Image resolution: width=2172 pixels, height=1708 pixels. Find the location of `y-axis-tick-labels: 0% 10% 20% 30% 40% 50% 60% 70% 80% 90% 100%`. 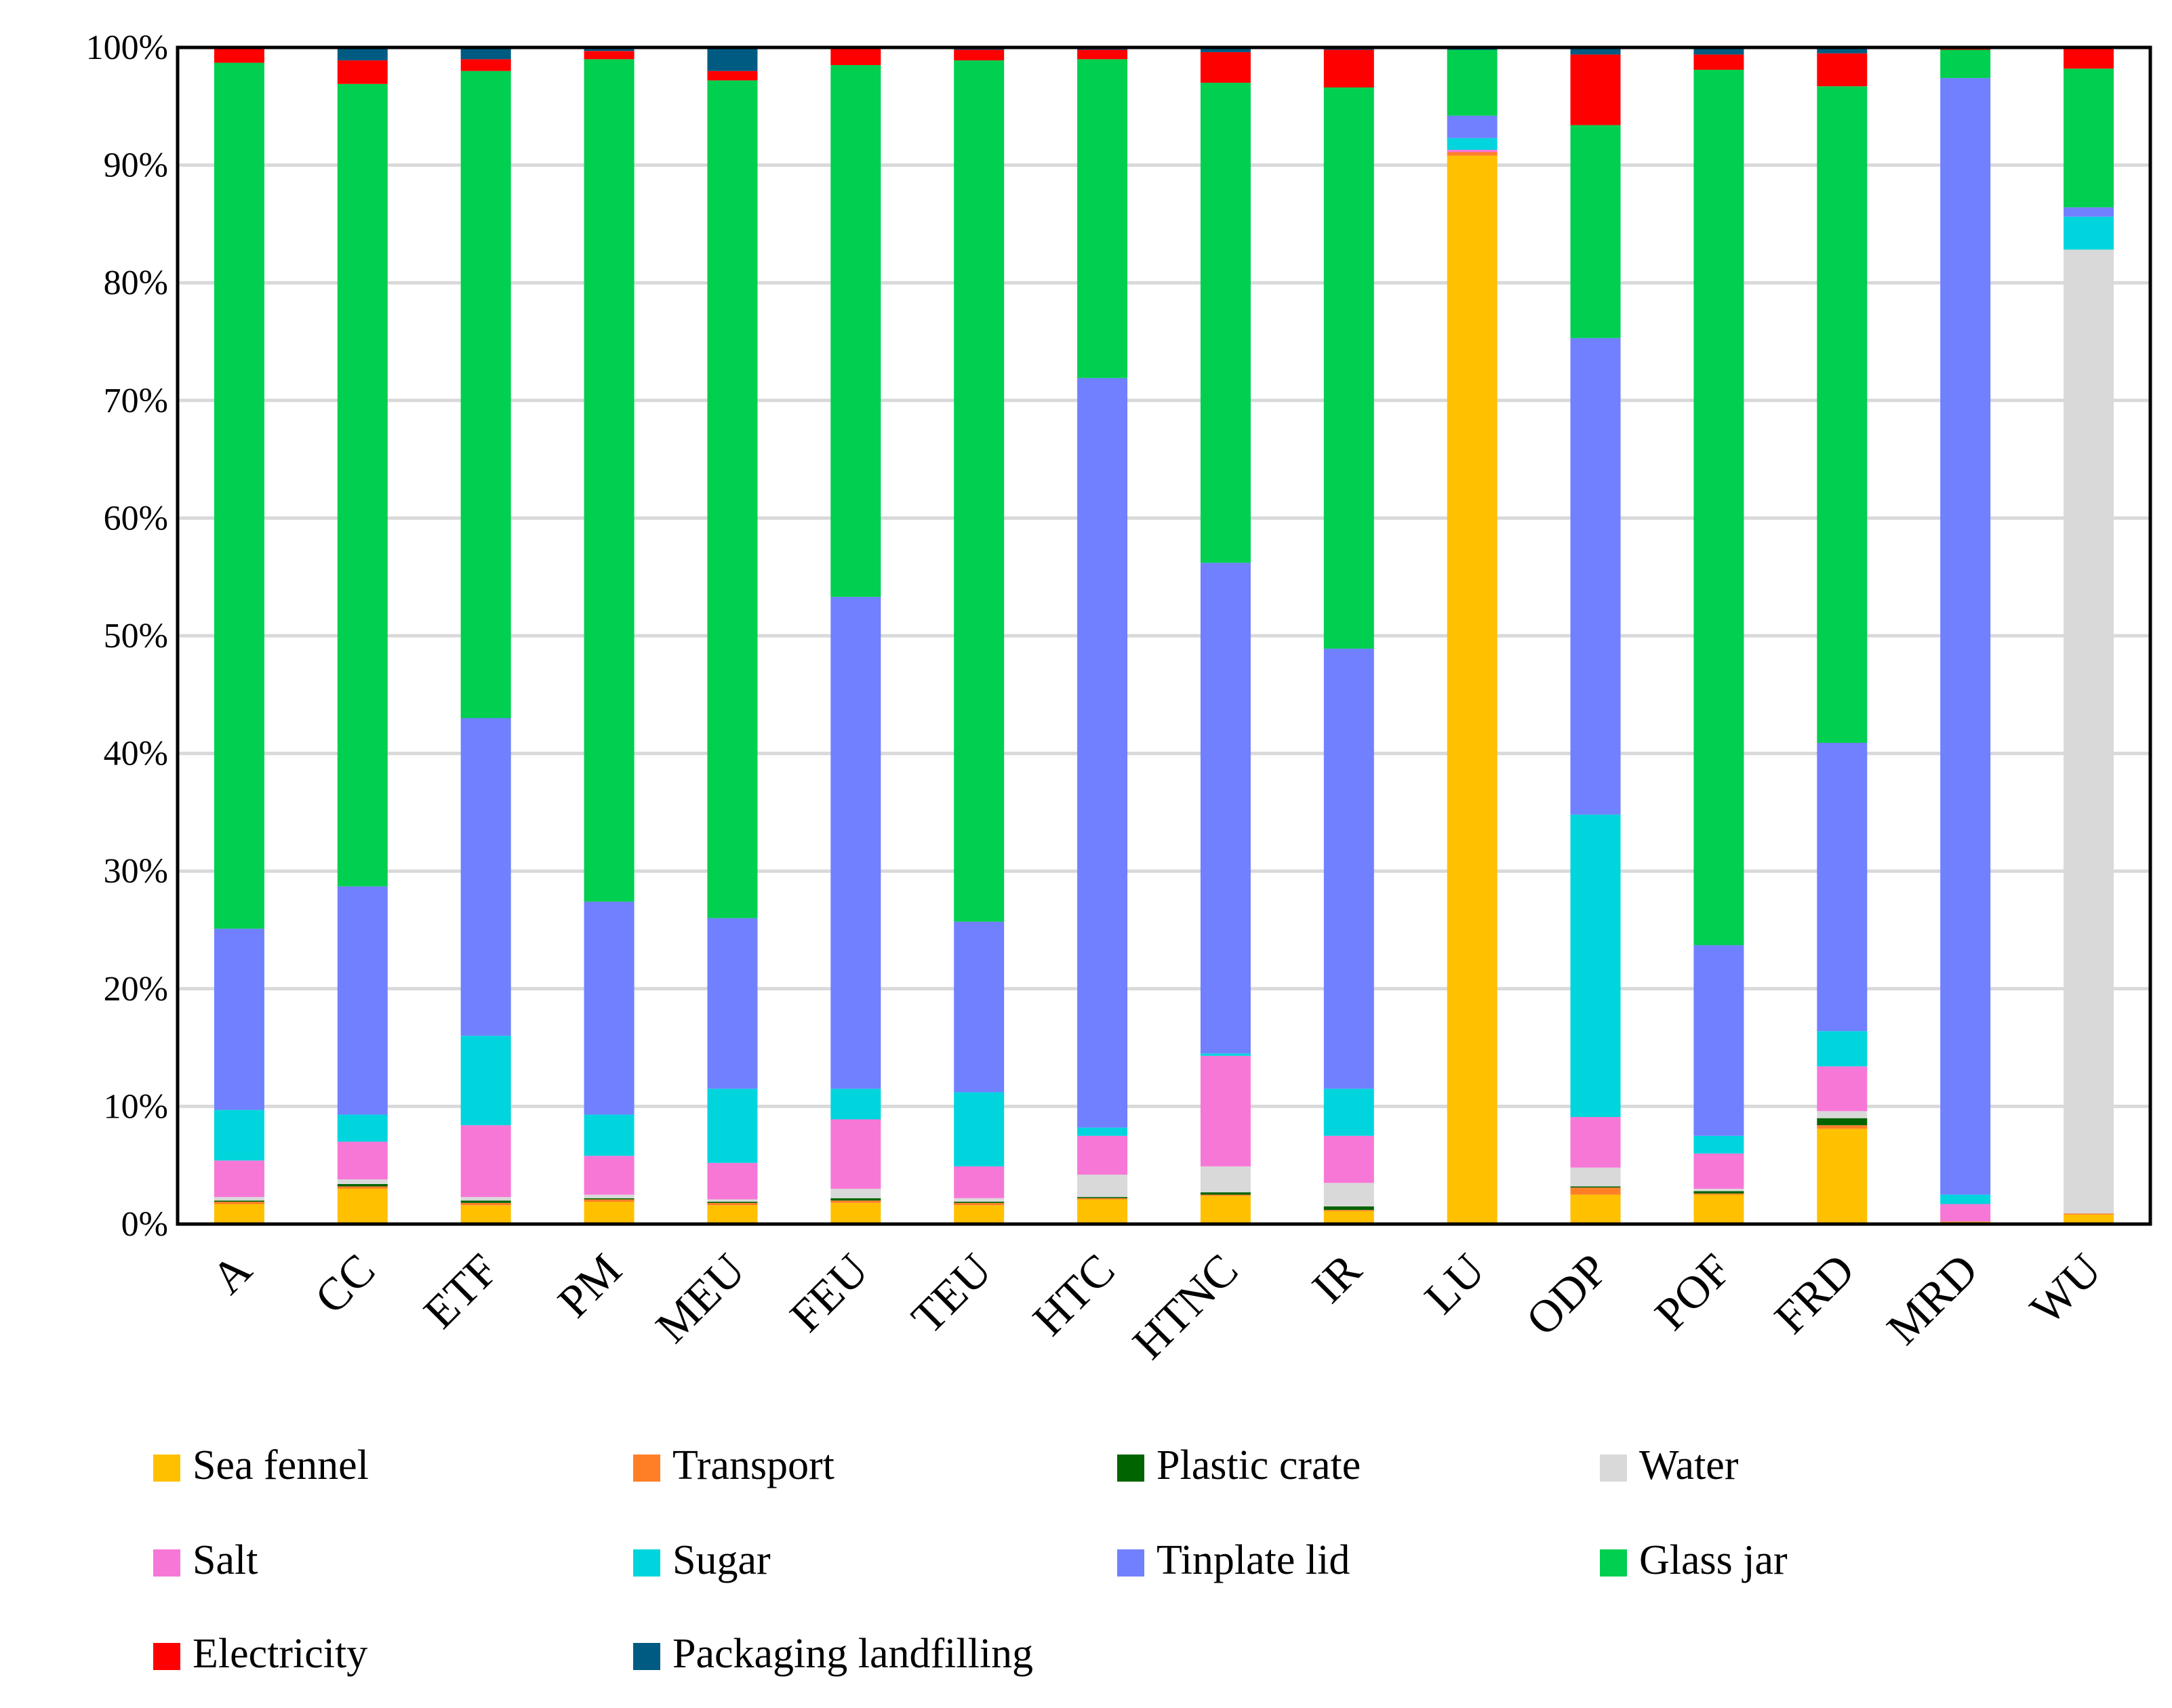

y-axis-tick-labels: 0% 10% 20% 30% 40% 50% 60% 70% 80% 90% 100% is located at coordinates (127, 636).